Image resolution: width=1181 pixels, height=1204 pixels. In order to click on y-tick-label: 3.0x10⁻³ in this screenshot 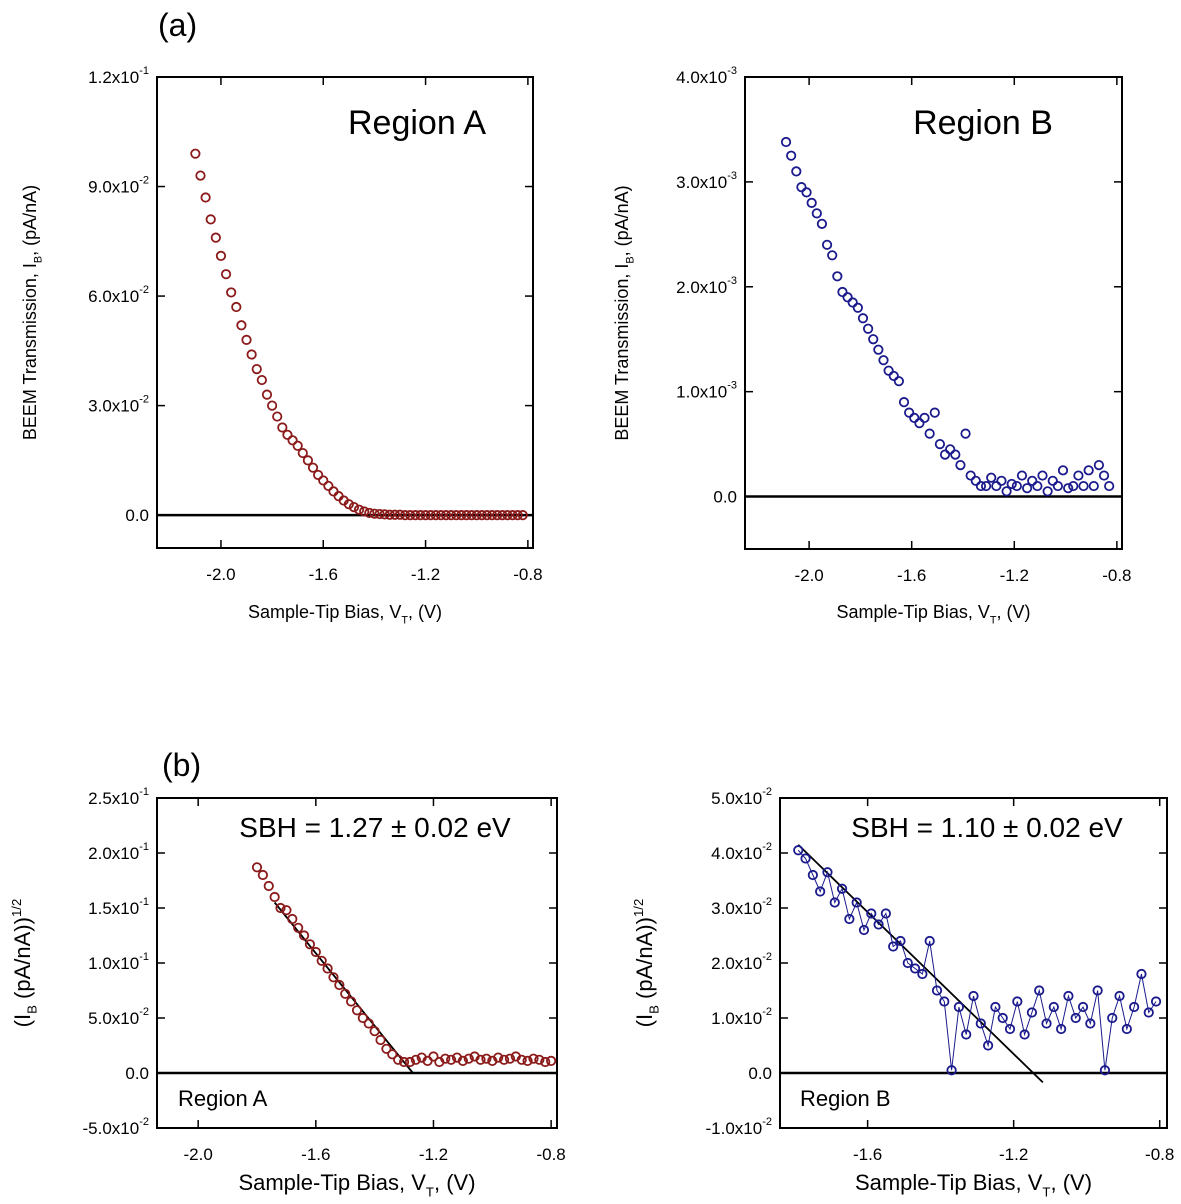, I will do `click(706, 181)`.